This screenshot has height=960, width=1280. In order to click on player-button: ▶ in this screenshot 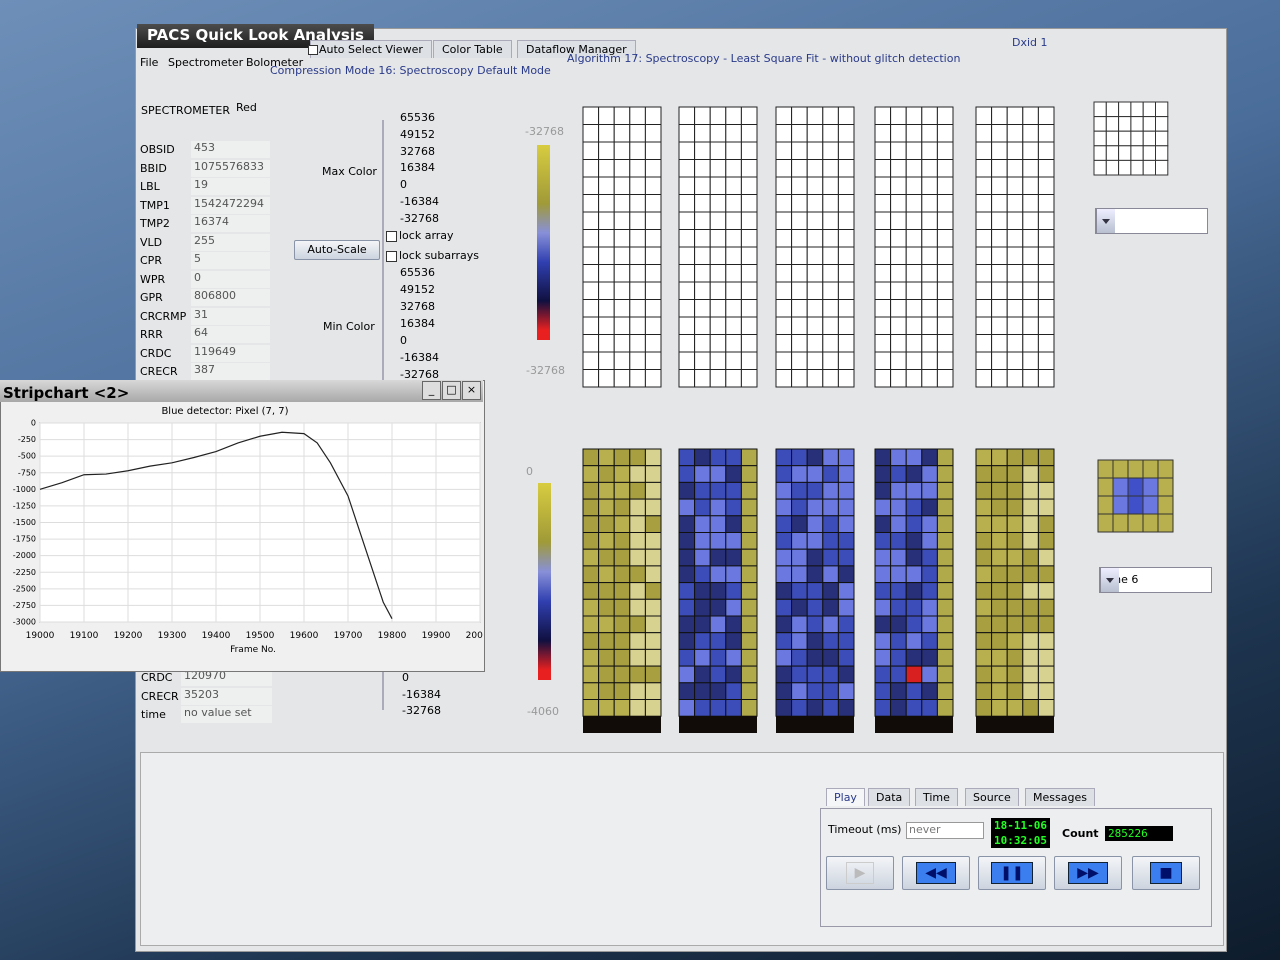, I will do `click(860, 873)`.